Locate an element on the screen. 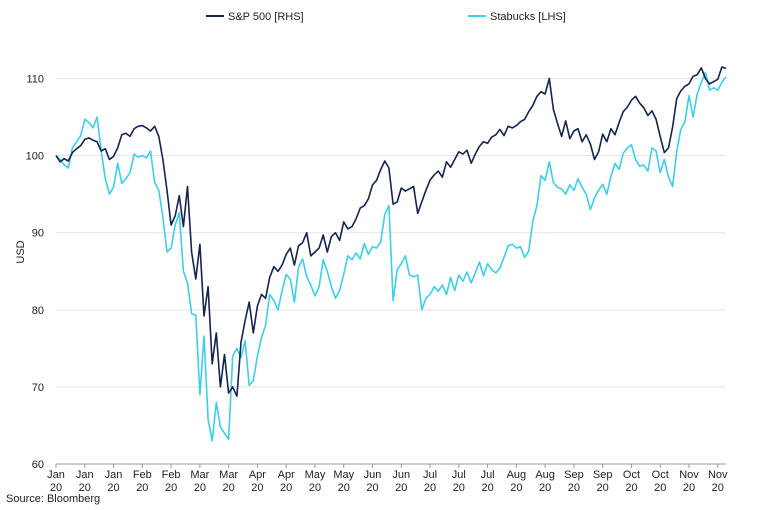 The height and width of the screenshot is (510, 770). legend: S&P 500 [RHS] Stabucks [LHS] is located at coordinates (386, 17).